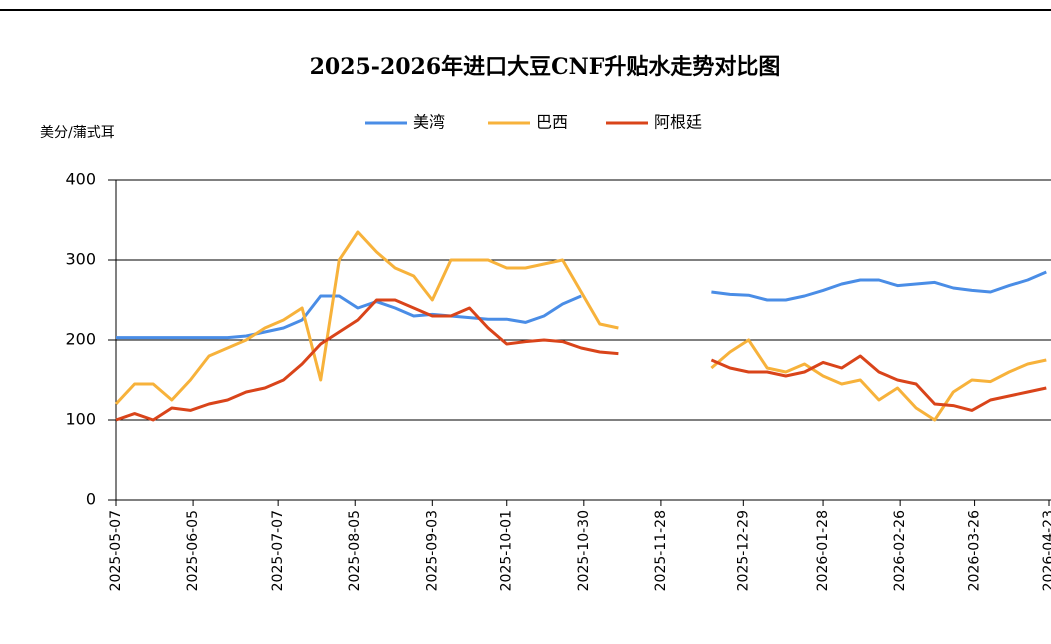 Image resolution: width=1051 pixels, height=644 pixels. What do you see at coordinates (432, 550) in the screenshot?
I see `x-tick-label: 2025-09-03` at bounding box center [432, 550].